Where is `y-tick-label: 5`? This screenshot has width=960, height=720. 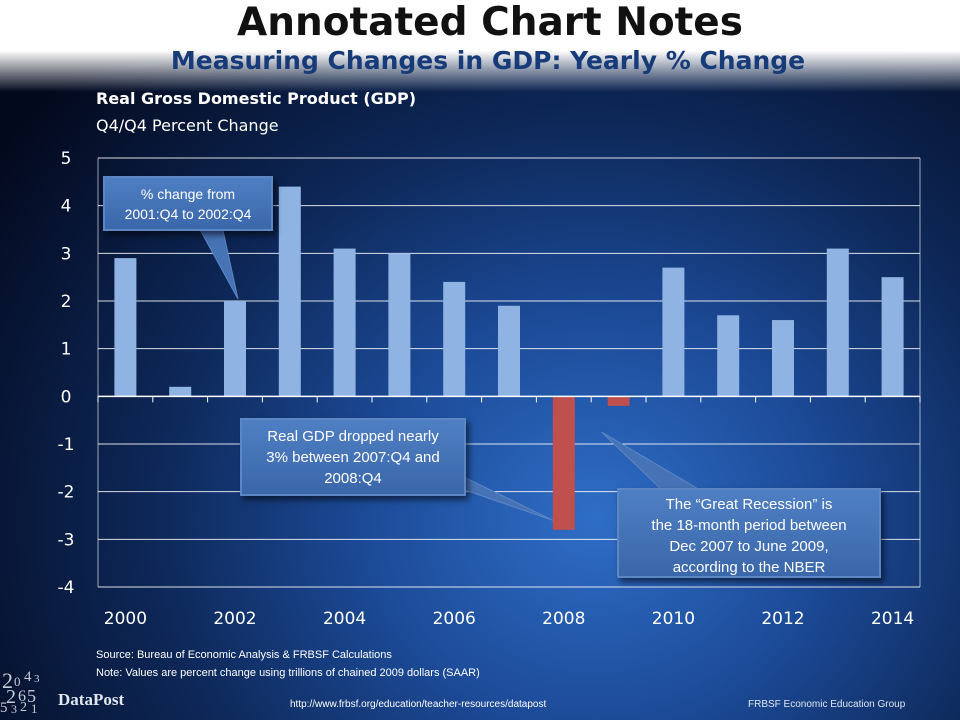
y-tick-label: 5 is located at coordinates (66, 159).